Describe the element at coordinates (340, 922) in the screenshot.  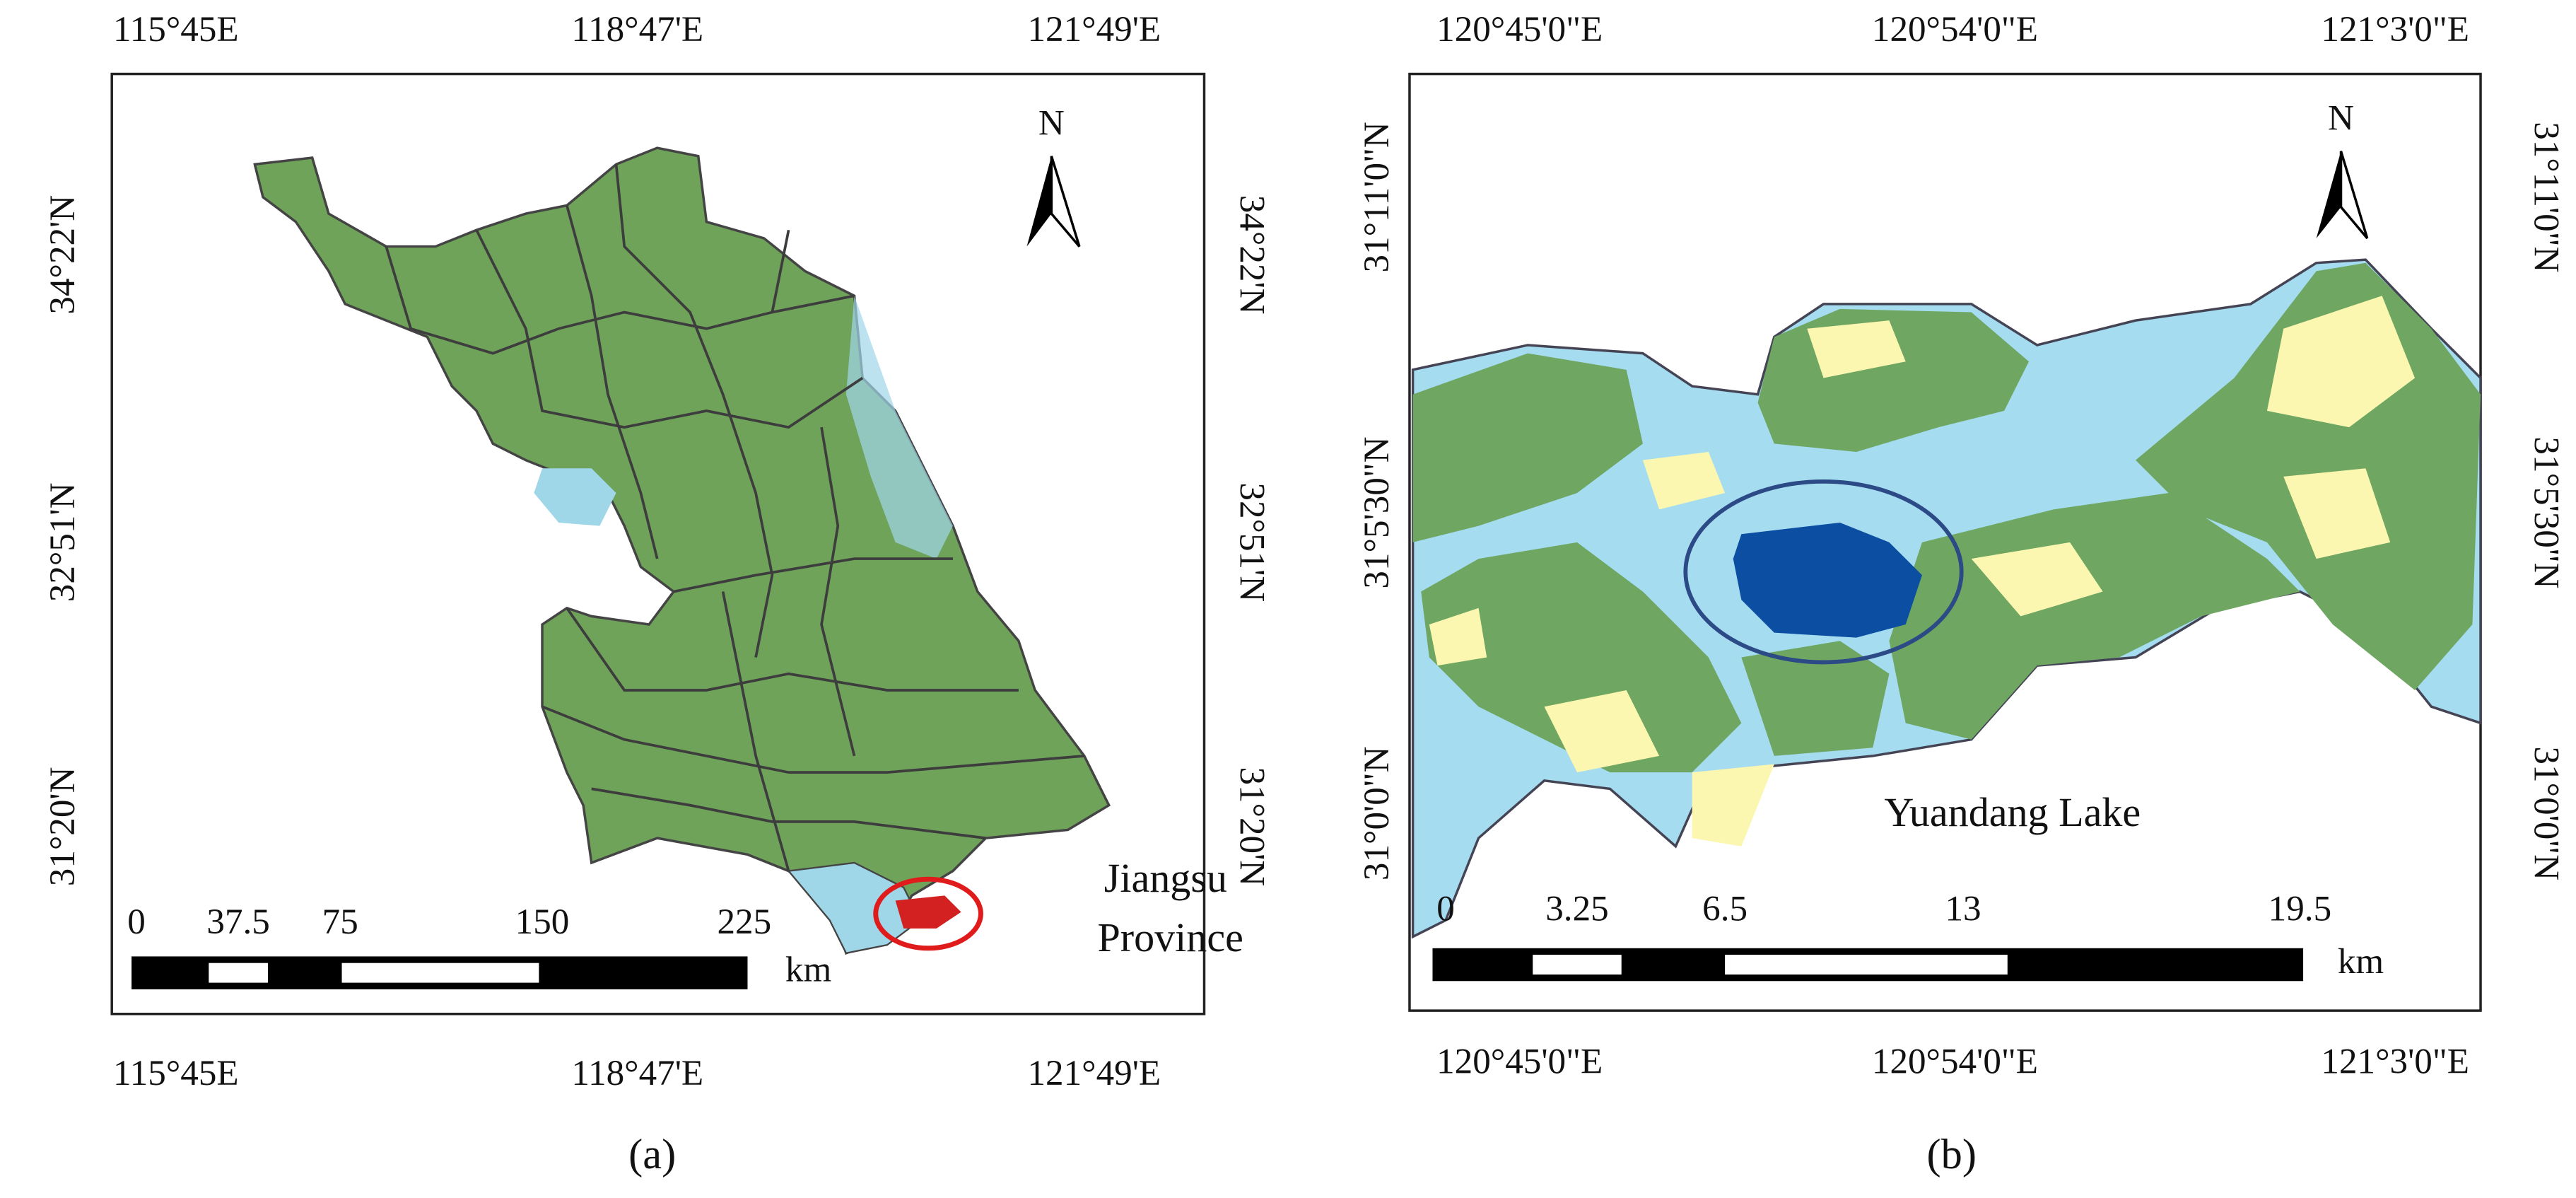
I see `scale-label: 75` at that location.